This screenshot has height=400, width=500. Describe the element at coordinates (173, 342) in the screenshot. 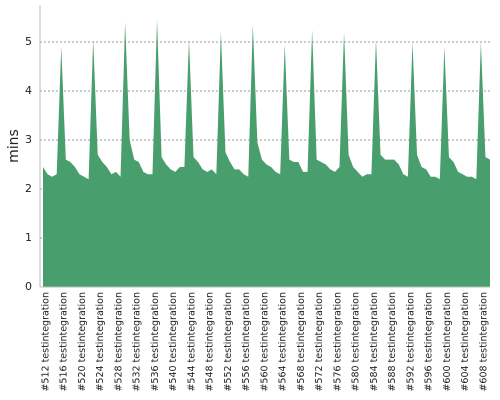

I see `x-tick-label: #540 testintegration` at that location.